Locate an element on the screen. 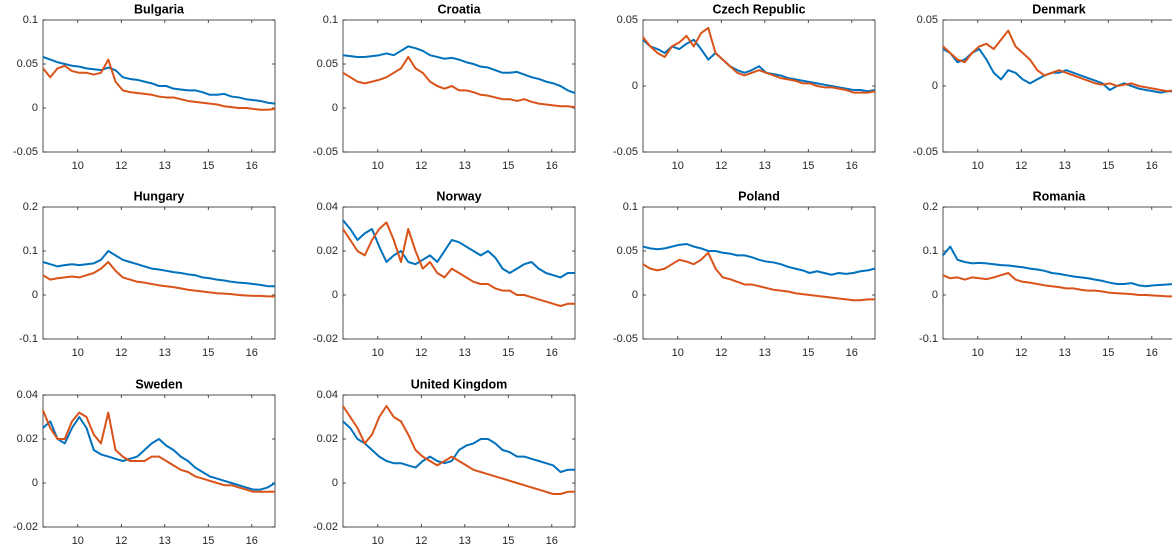 The width and height of the screenshot is (1172, 548). subplot-title: Bulgaria is located at coordinates (159, 9).